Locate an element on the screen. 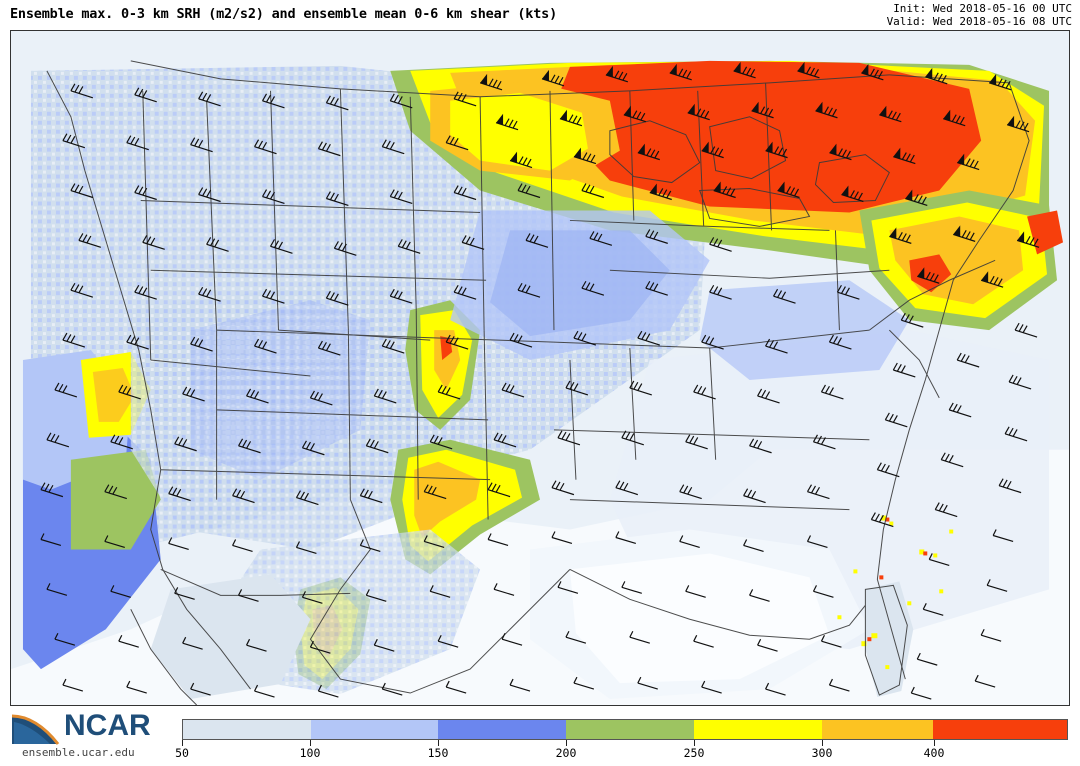 Image resolution: width=1080 pixels, height=766 pixels. ncar-logo: NCAR ensemble.ucar.edu is located at coordinates (90, 735).